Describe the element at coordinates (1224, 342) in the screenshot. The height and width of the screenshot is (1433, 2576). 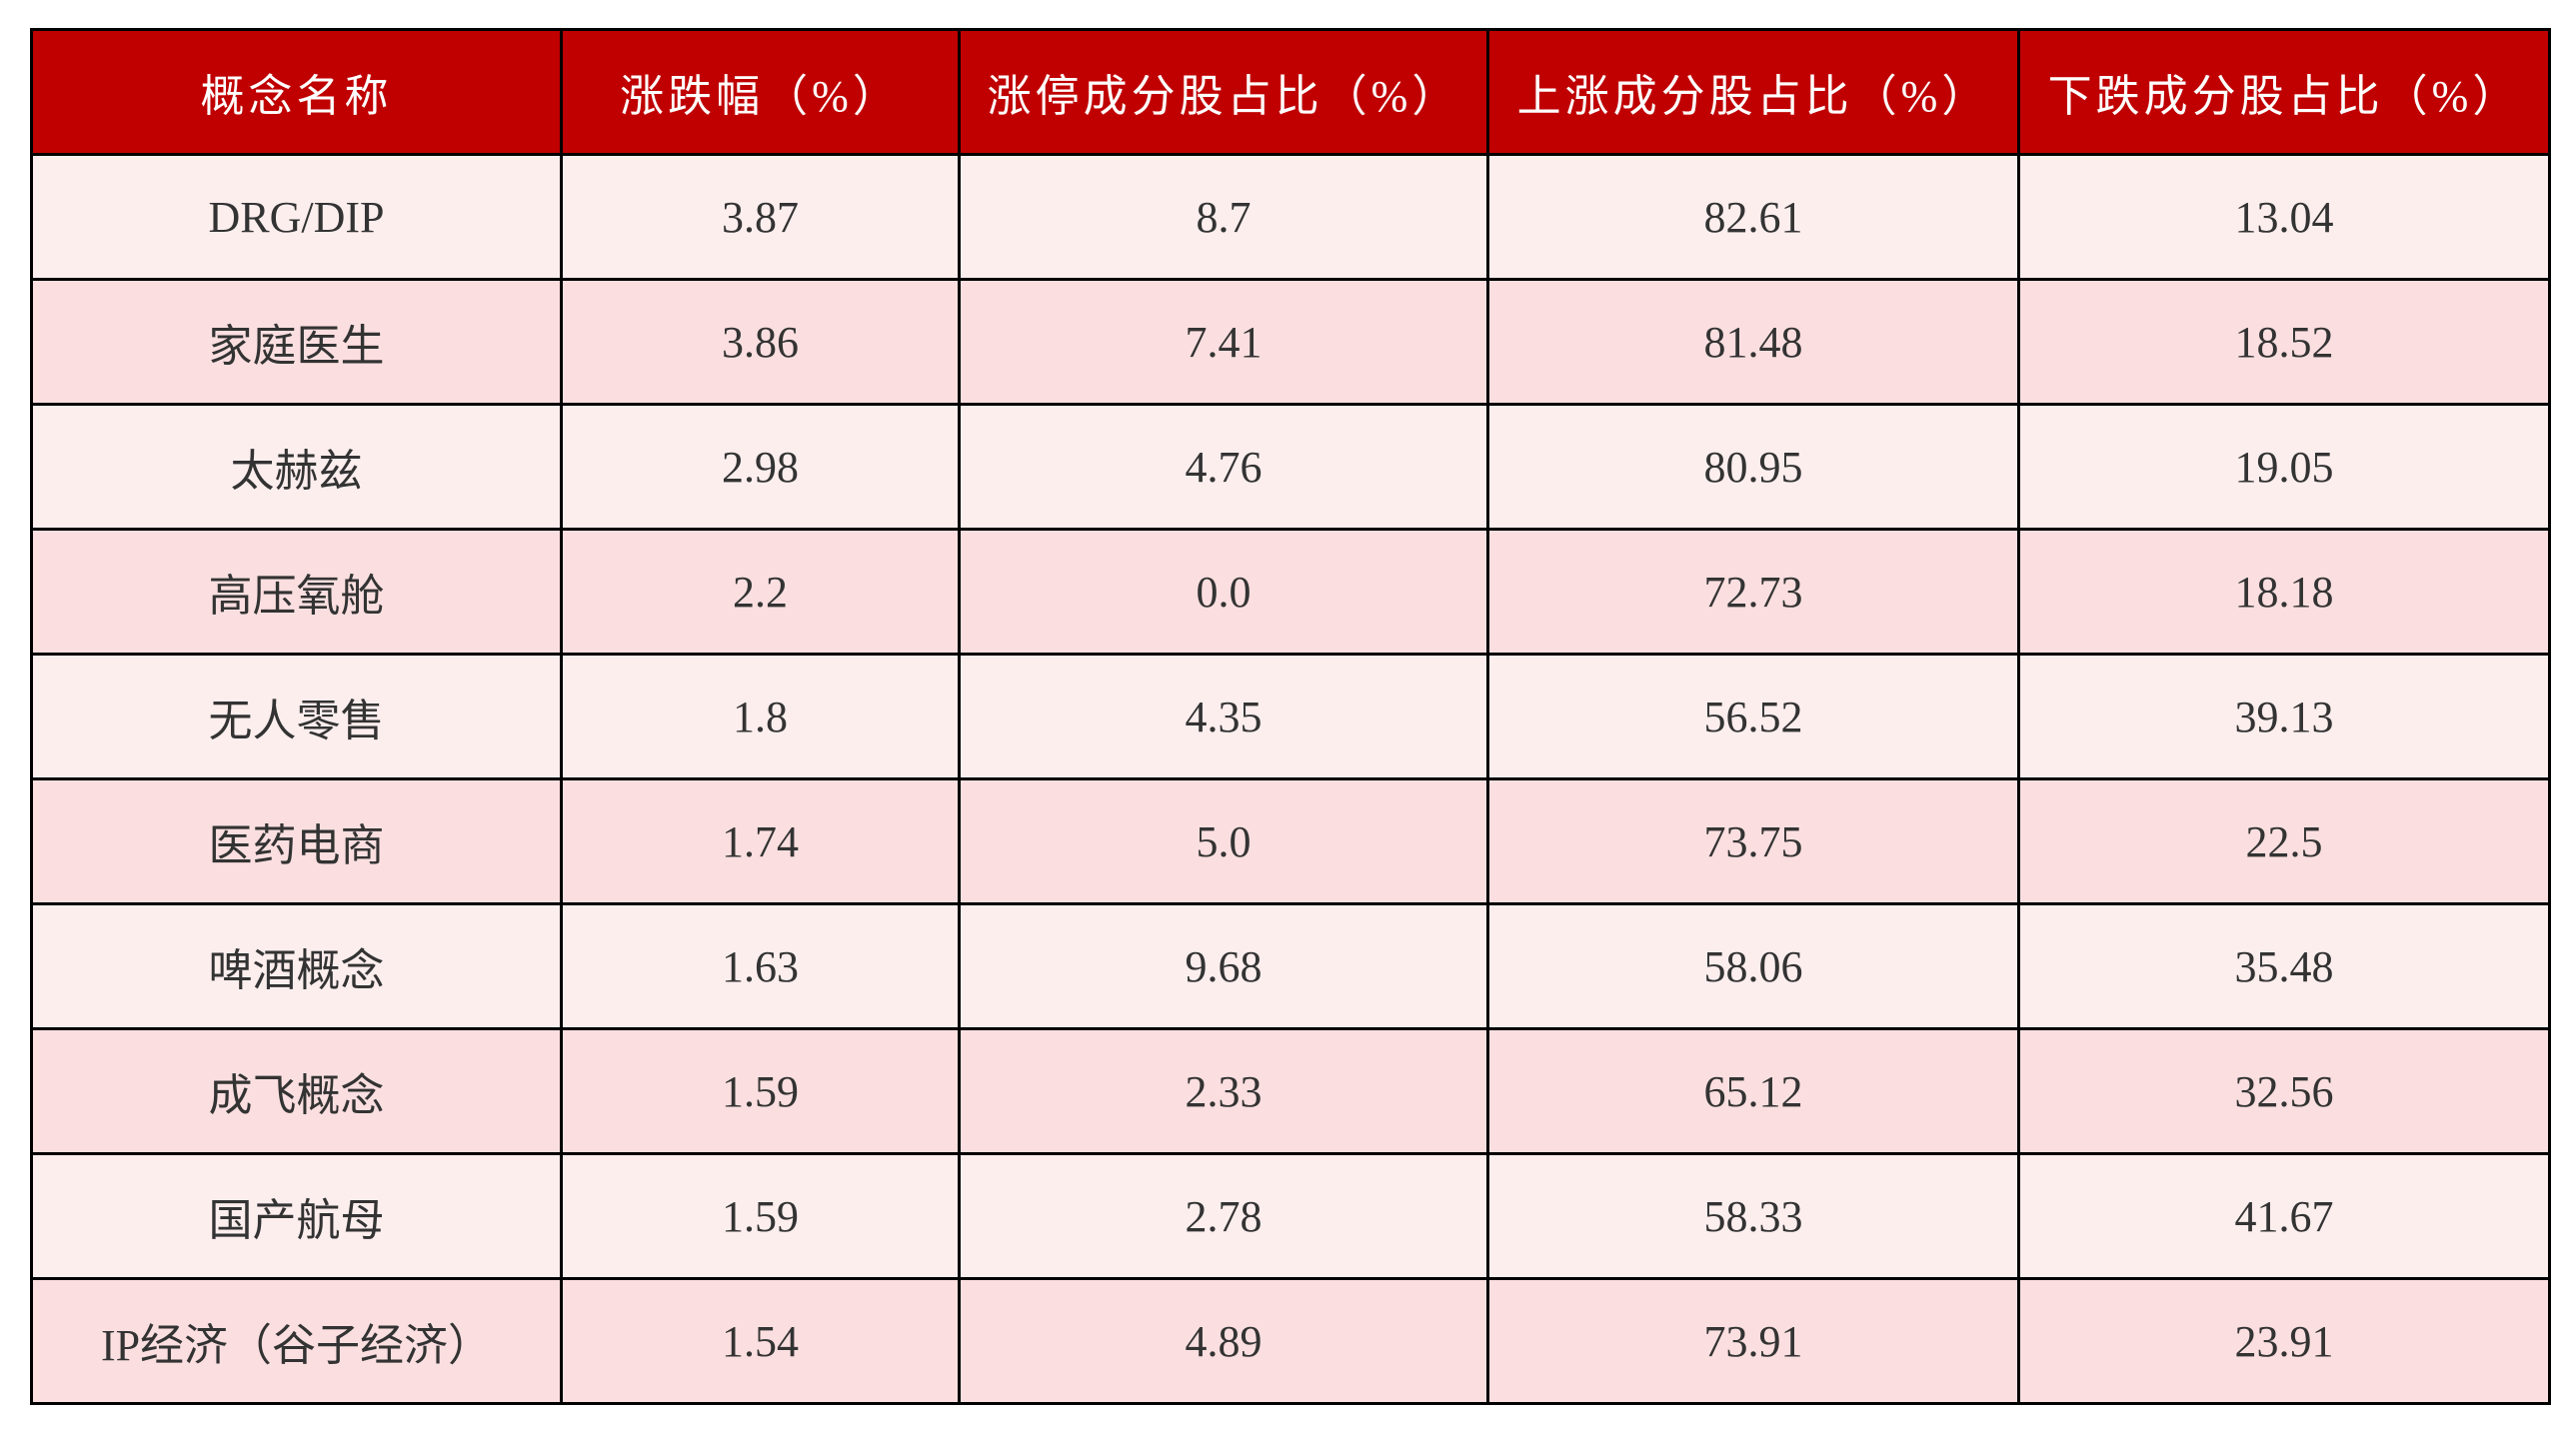
I see `table-cell: 7.41` at that location.